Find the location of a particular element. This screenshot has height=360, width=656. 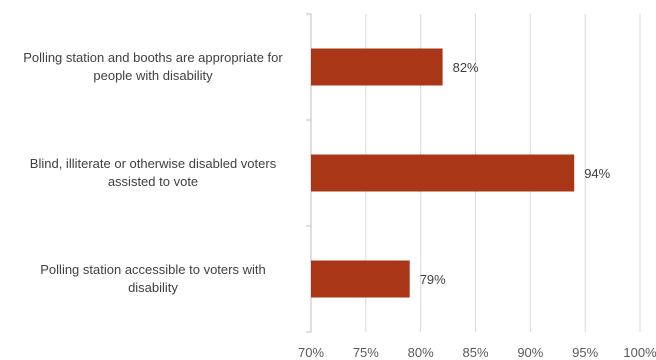

data-label: 94% is located at coordinates (597, 173).